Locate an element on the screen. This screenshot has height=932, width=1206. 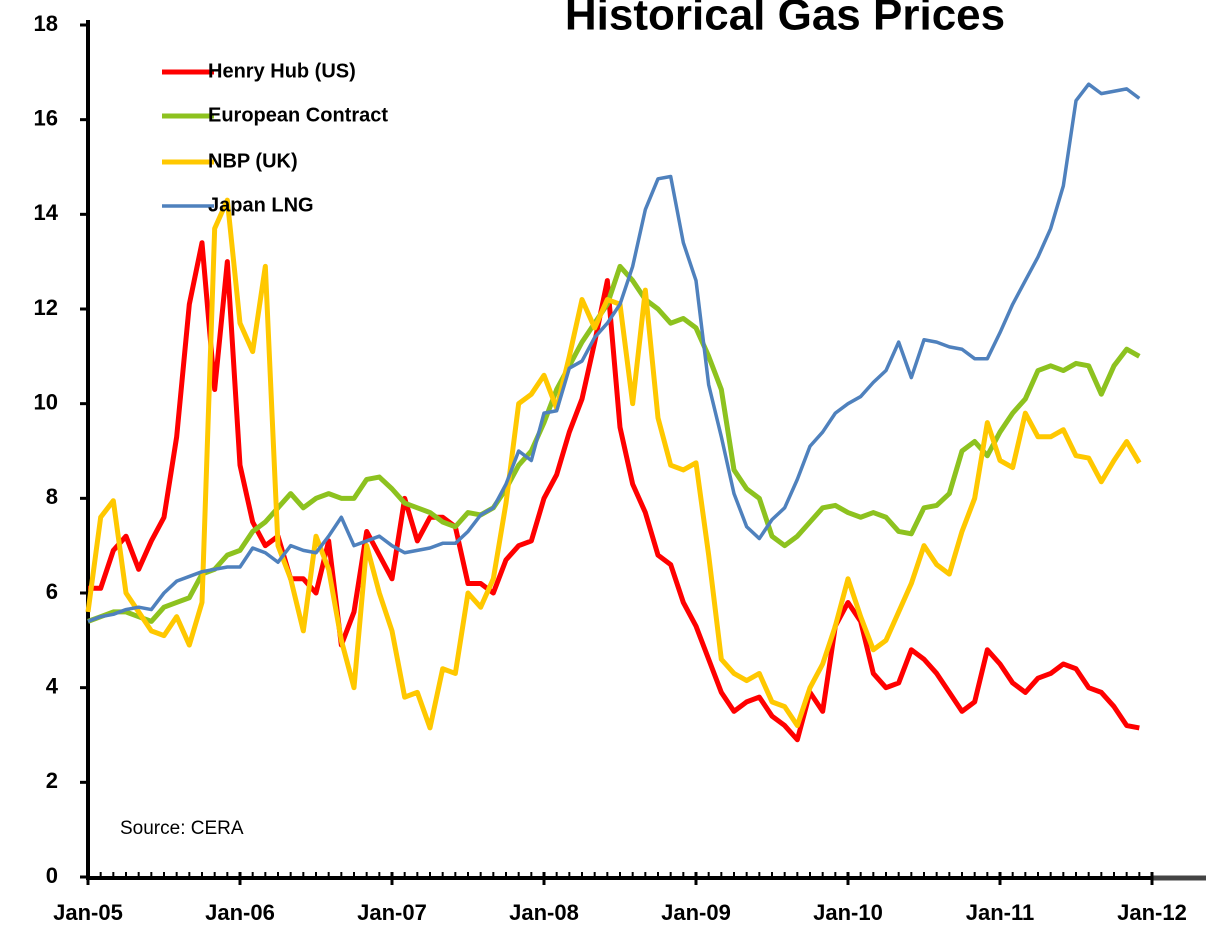
source-note: Source: CERA is located at coordinates (182, 828).